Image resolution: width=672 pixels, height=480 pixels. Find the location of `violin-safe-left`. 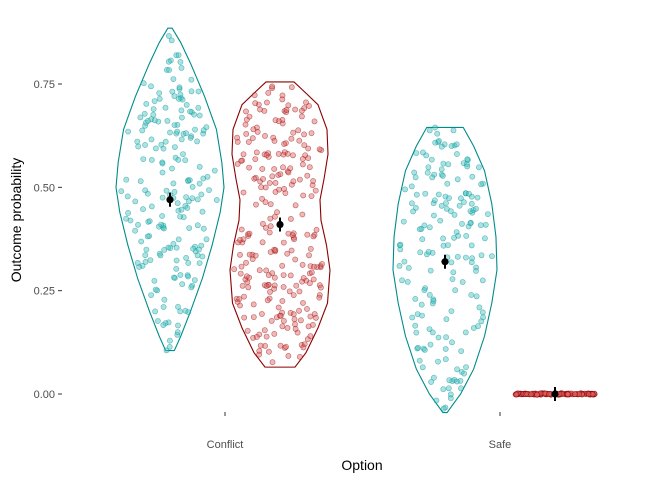

violin-safe-left is located at coordinates (445, 270).